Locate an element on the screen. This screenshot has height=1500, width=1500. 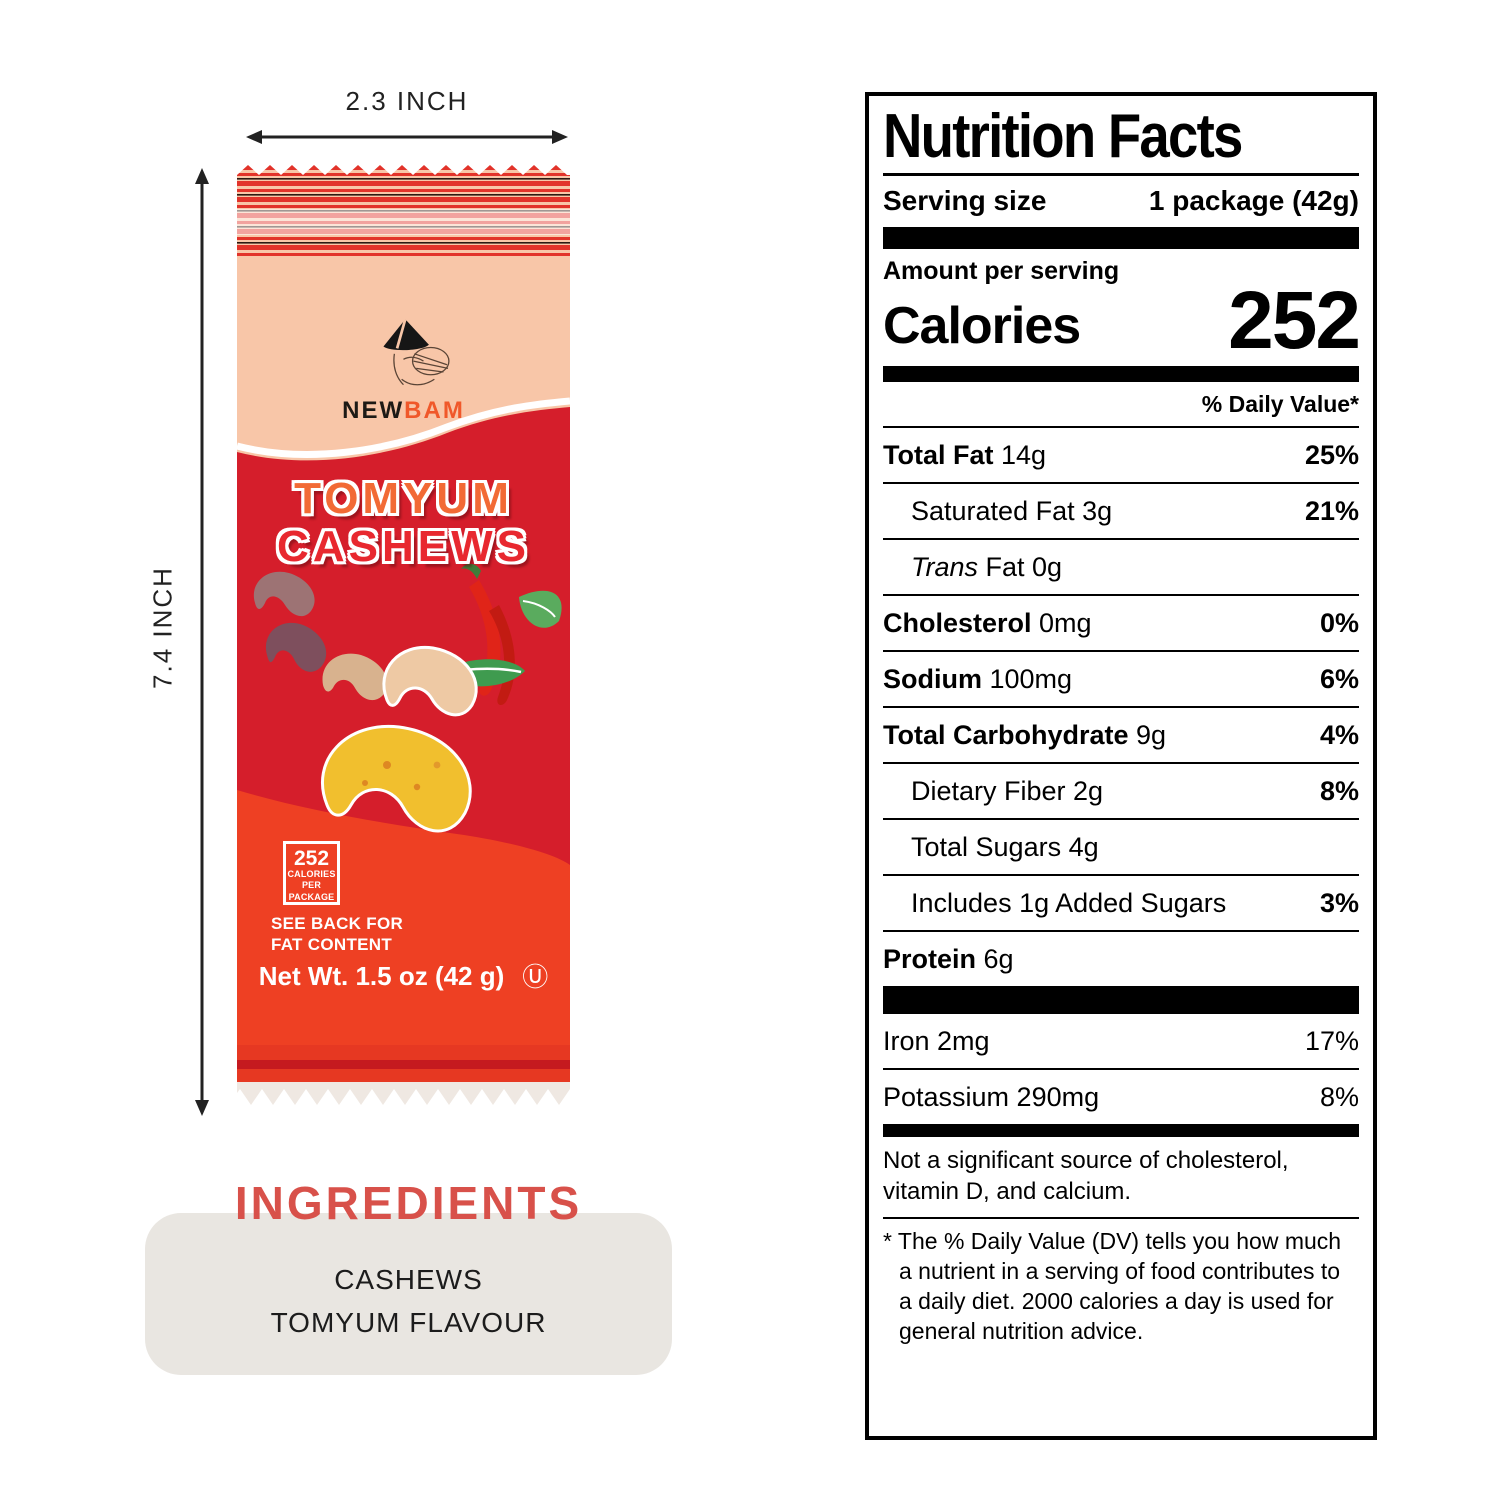
mineral-percent: 8% is located at coordinates (1339, 1096).